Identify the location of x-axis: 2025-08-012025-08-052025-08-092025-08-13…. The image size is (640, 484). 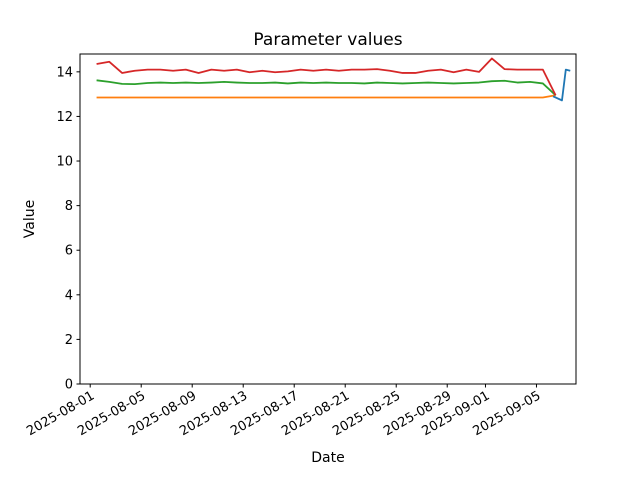
(283, 411).